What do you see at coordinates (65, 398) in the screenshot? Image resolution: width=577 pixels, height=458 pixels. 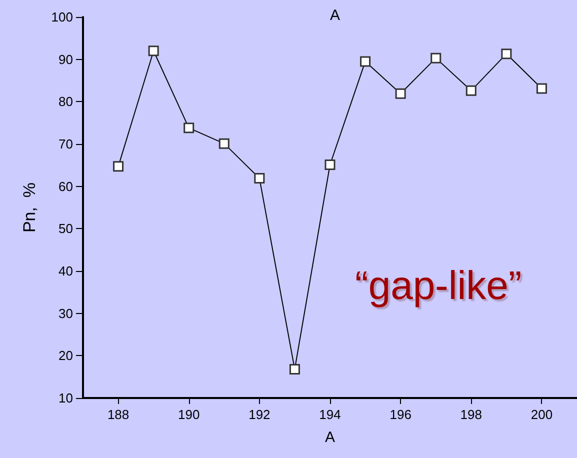 I see `y-tick-label: 10` at bounding box center [65, 398].